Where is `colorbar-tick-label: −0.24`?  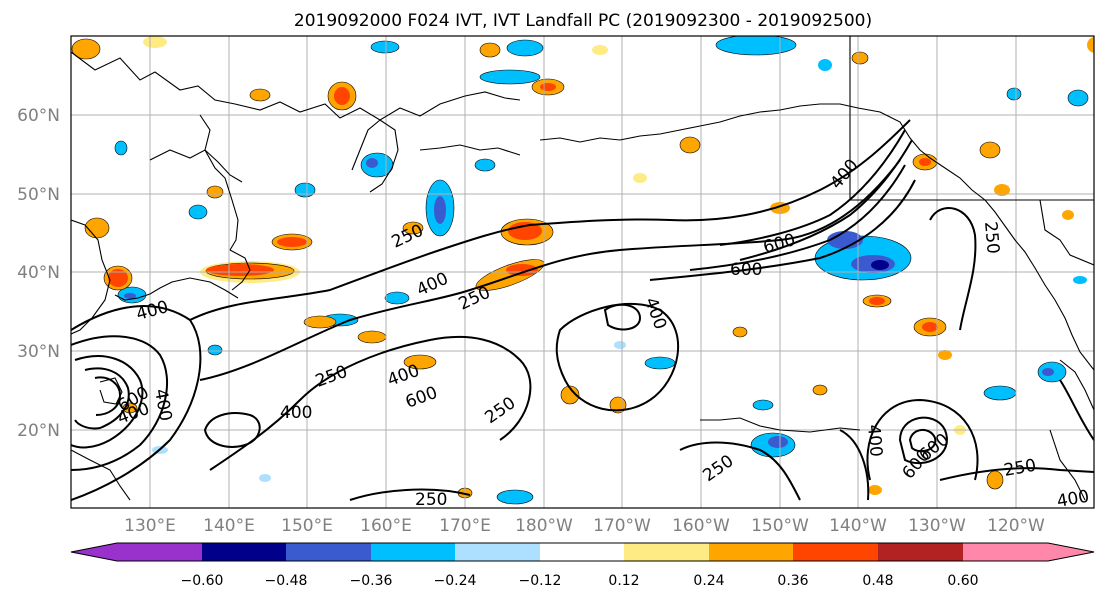
colorbar-tick-label: −0.24 is located at coordinates (455, 581).